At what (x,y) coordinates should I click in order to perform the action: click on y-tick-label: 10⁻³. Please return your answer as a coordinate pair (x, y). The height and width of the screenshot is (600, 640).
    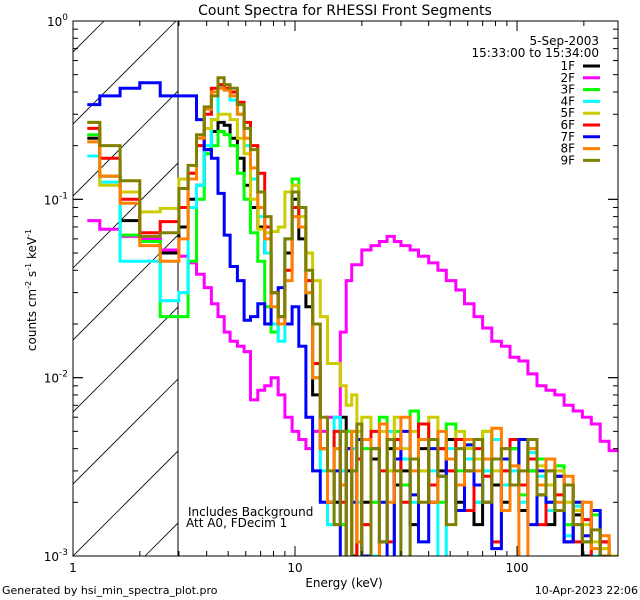
    Looking at the image, I should click on (56, 556).